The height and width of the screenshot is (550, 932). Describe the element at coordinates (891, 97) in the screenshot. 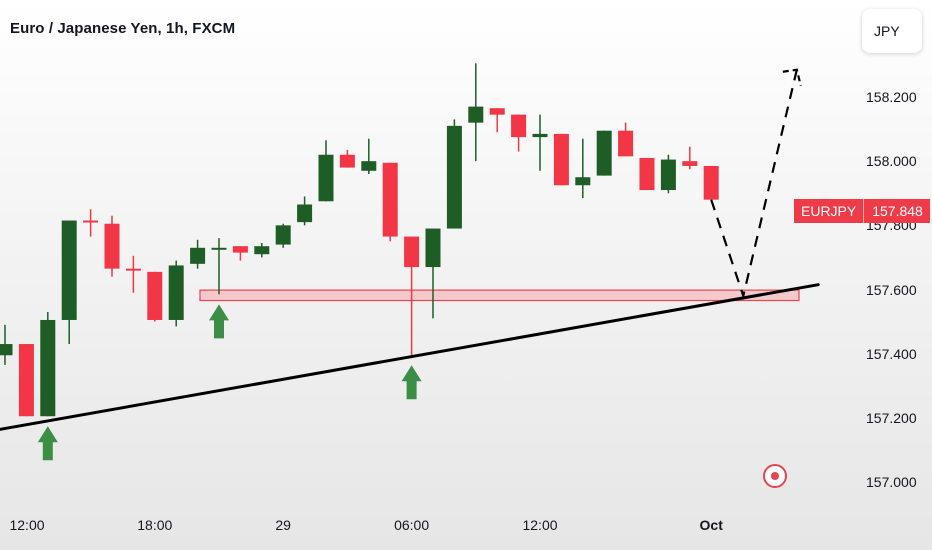

I see `price-tick-label: 158.200` at that location.